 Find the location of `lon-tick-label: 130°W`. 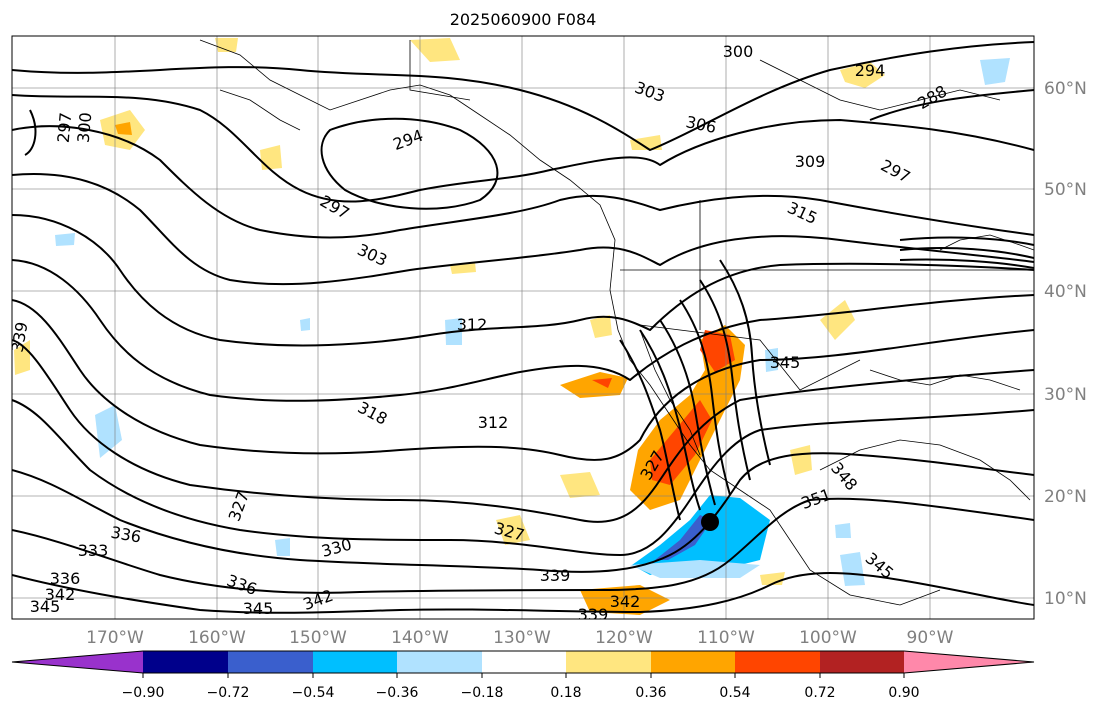

lon-tick-label: 130°W is located at coordinates (522, 638).